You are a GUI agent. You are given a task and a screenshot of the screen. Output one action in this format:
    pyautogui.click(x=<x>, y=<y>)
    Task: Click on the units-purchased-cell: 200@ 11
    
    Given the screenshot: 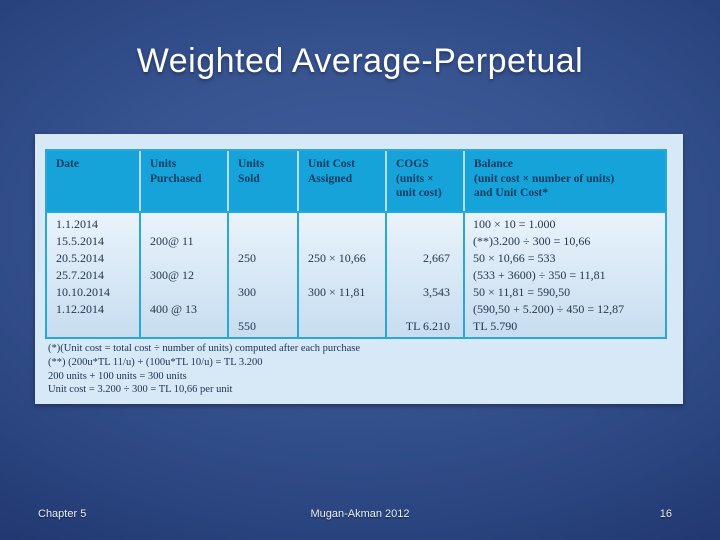 What is the action you would take?
    pyautogui.click(x=172, y=241)
    